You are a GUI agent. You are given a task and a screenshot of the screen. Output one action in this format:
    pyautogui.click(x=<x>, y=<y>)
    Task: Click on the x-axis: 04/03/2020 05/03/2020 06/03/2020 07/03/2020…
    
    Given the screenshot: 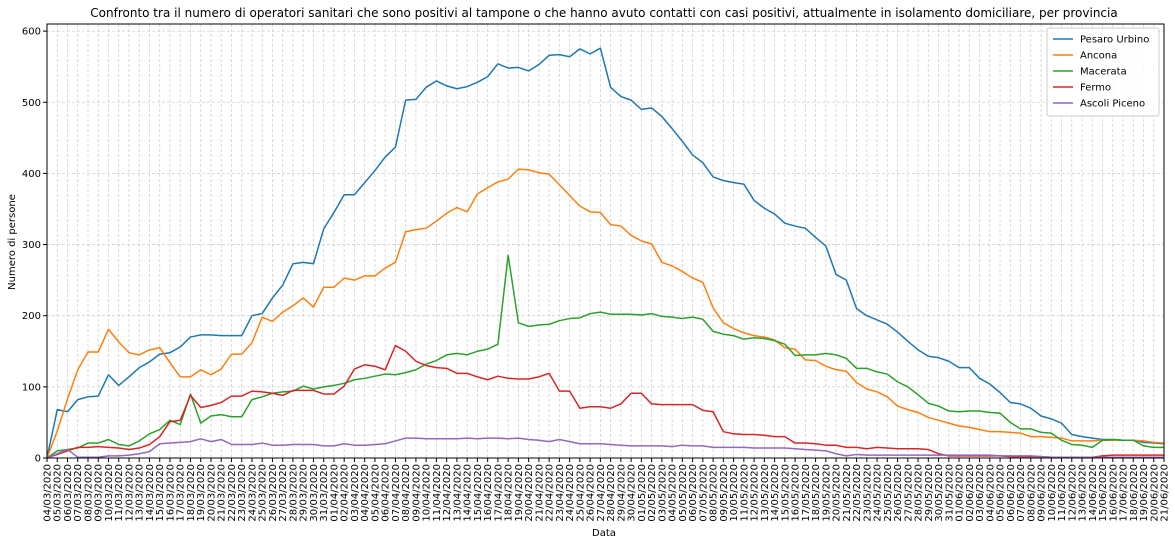 What is the action you would take?
    pyautogui.click(x=607, y=490)
    